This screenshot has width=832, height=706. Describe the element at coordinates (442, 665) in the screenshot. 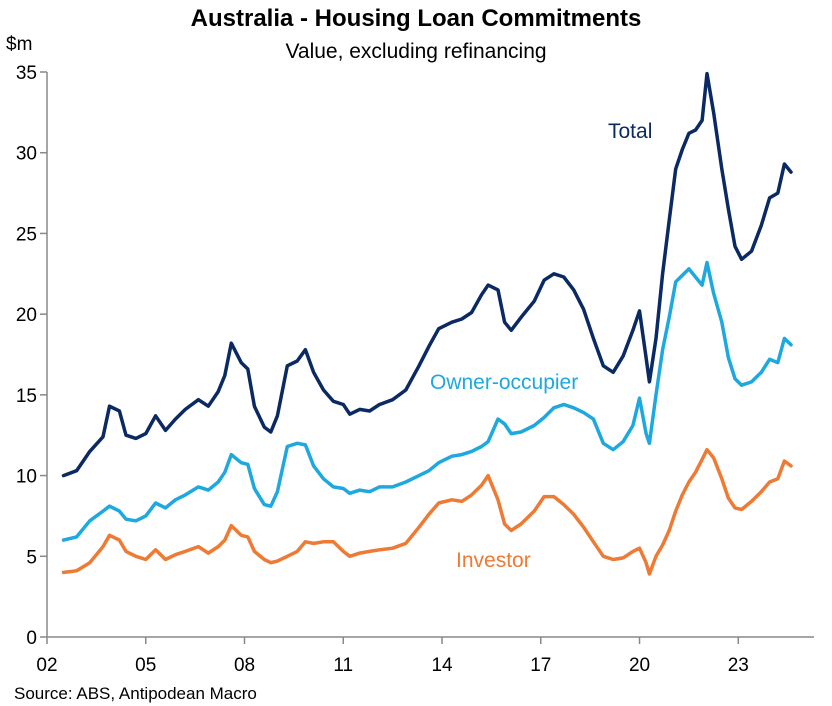

I see `x-tick-label: 14` at that location.